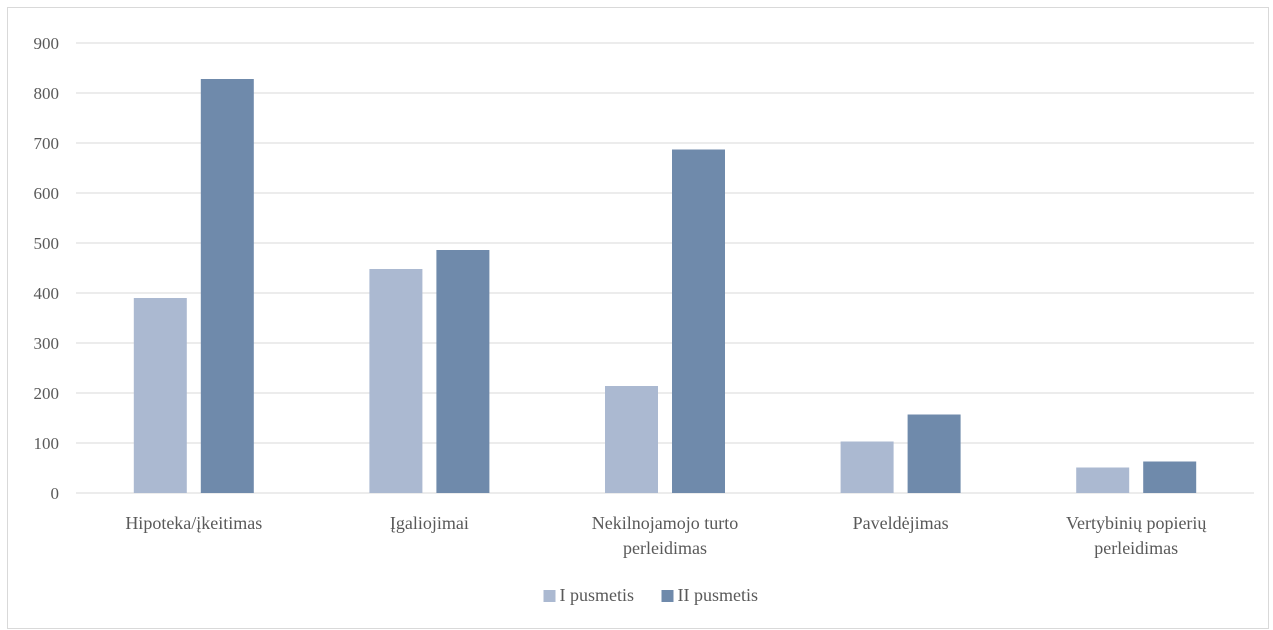 The width and height of the screenshot is (1273, 630). What do you see at coordinates (47, 343) in the screenshot?
I see `y-tick-label: 300` at bounding box center [47, 343].